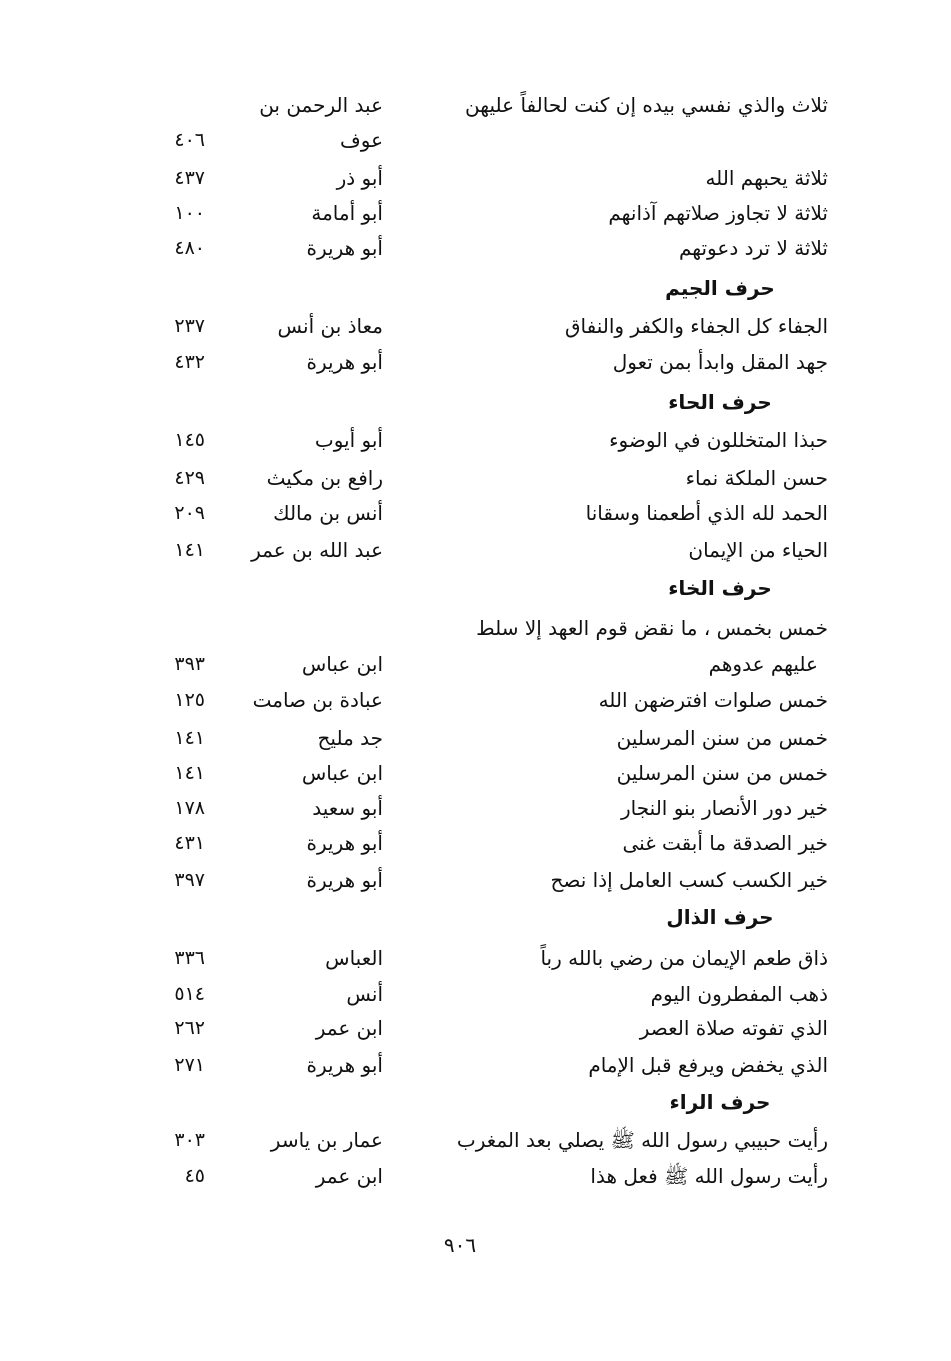 Image resolution: width=951 pixels, height=1361 pixels. I want to click on hadith-text: خمس بخمس ، ما نقض قوم العهد إلا سلط, so click(652, 628).